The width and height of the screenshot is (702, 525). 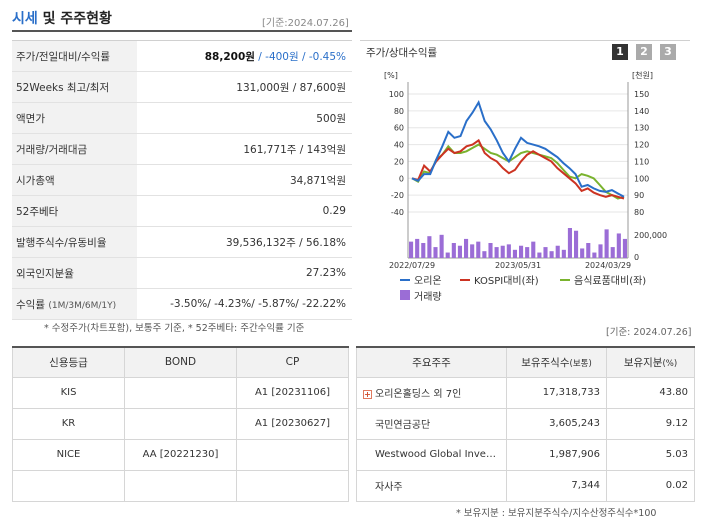 What do you see at coordinates (74, 273) in the screenshot?
I see `quote-label: 외국인지분율` at bounding box center [74, 273].